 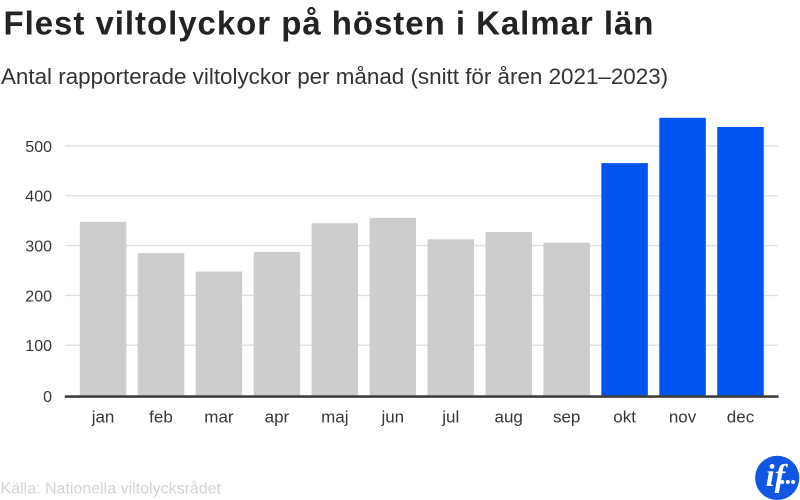 I want to click on svg-text: if, so click(x=777, y=475).